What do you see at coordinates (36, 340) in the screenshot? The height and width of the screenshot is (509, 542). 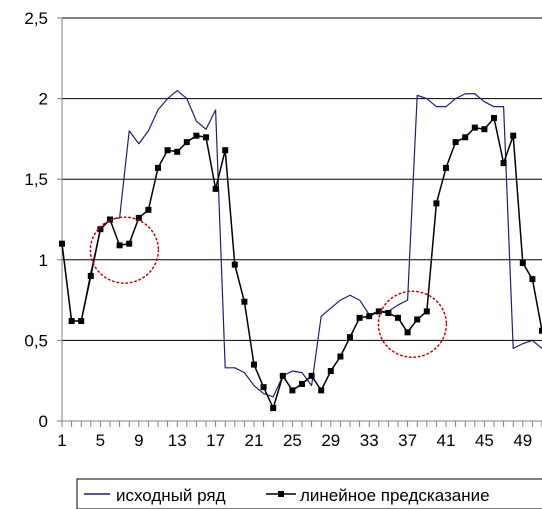 I see `y-tick-label: 0,5` at bounding box center [36, 340].